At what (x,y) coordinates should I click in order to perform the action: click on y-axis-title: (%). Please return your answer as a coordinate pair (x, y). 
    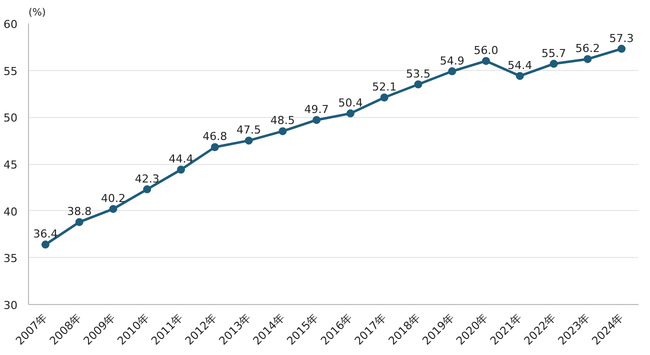
    Looking at the image, I should click on (37, 13).